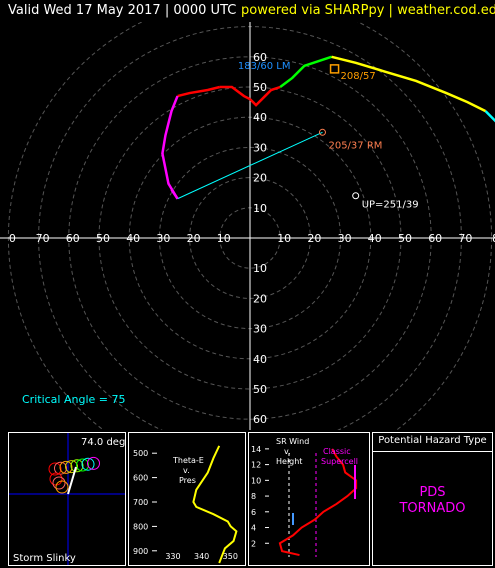 This screenshot has height=568, width=495. Describe the element at coordinates (260, 87) in the screenshot. I see `ring-label-up: 50` at that location.